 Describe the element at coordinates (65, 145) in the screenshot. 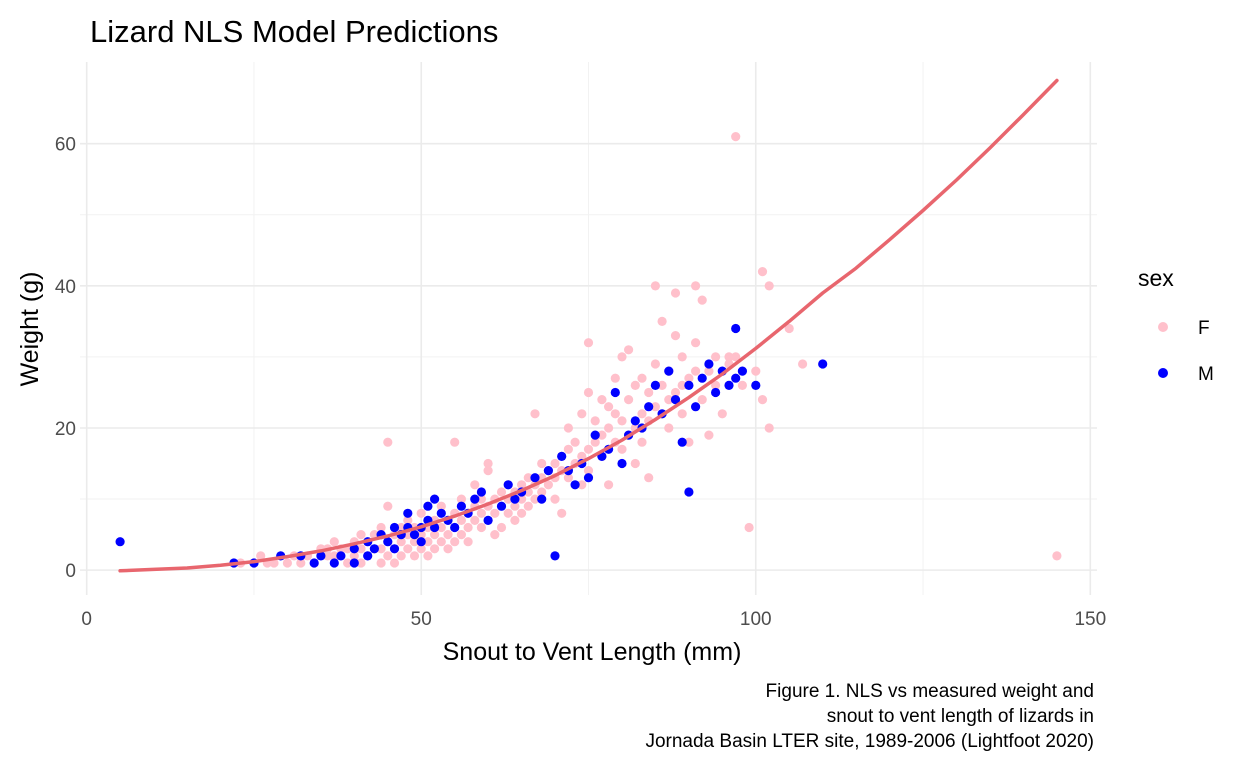

I see `y-tick-label: 60` at that location.